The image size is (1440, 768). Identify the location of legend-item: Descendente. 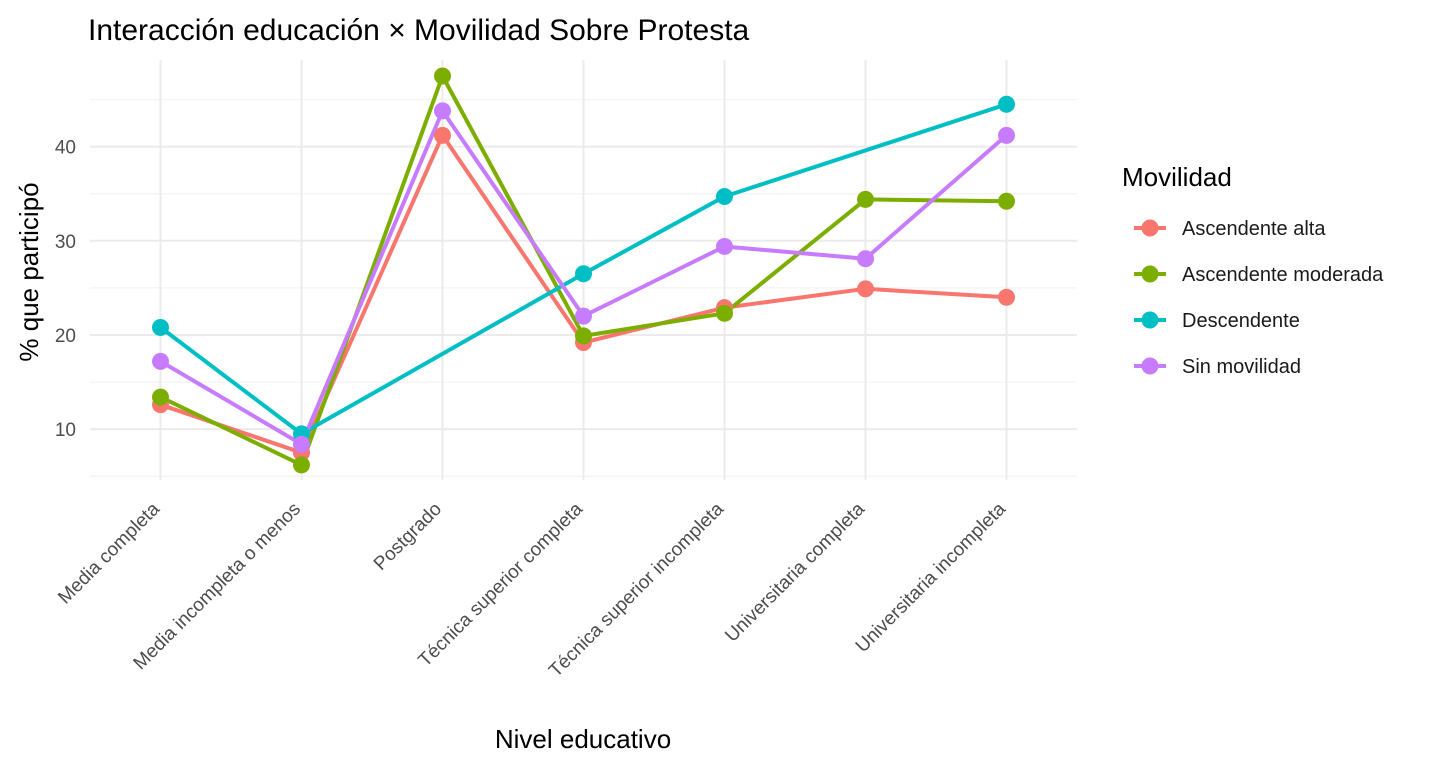
(1217, 321).